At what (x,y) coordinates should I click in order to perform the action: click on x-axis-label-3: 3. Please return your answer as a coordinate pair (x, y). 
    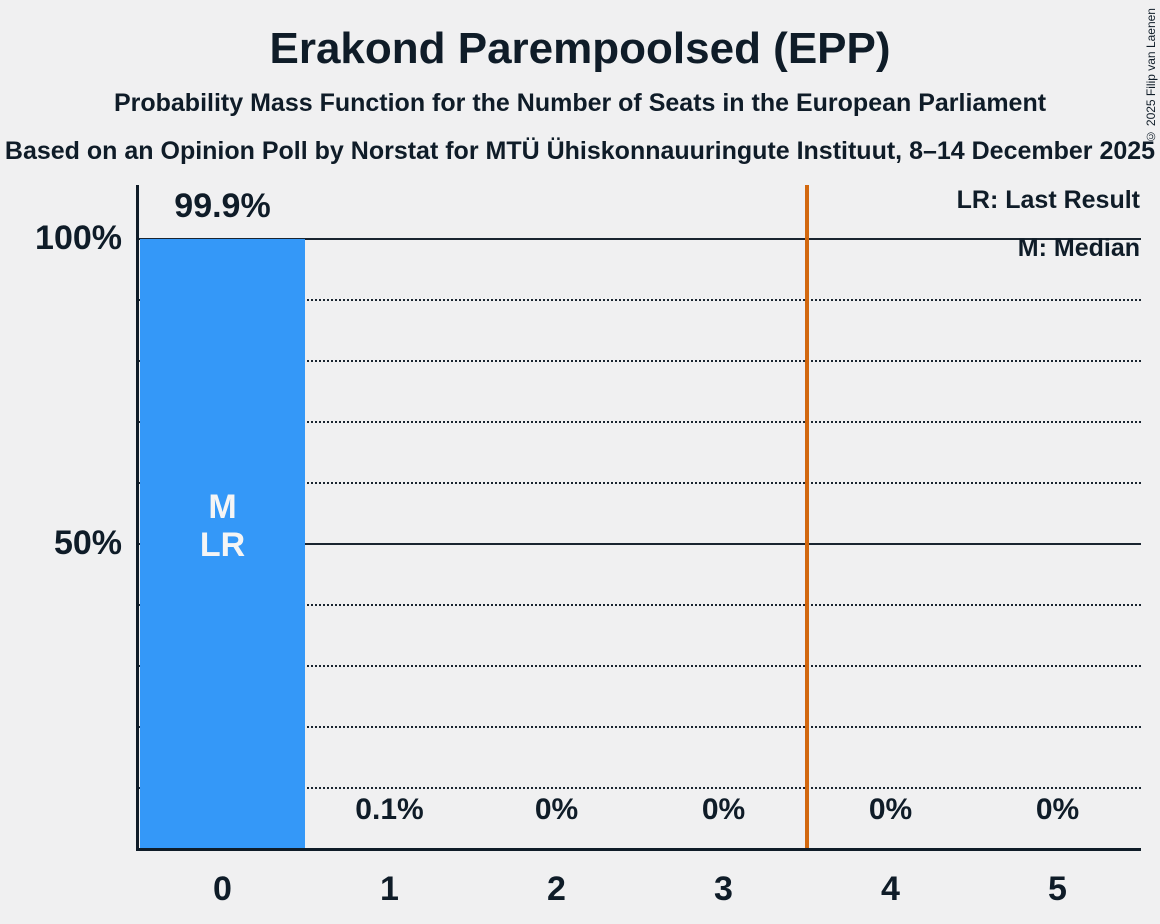
    Looking at the image, I should click on (723, 889).